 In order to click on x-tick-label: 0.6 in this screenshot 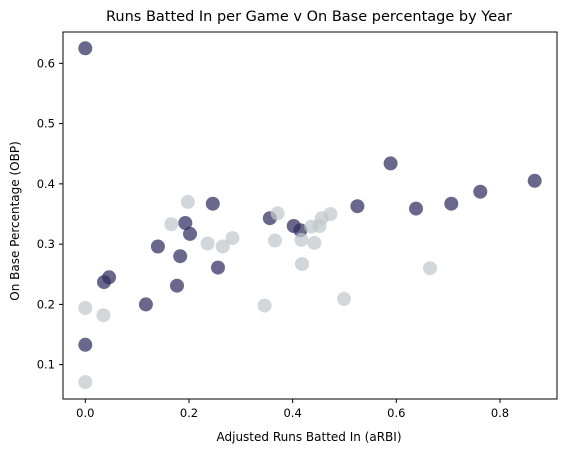, I will do `click(396, 413)`.